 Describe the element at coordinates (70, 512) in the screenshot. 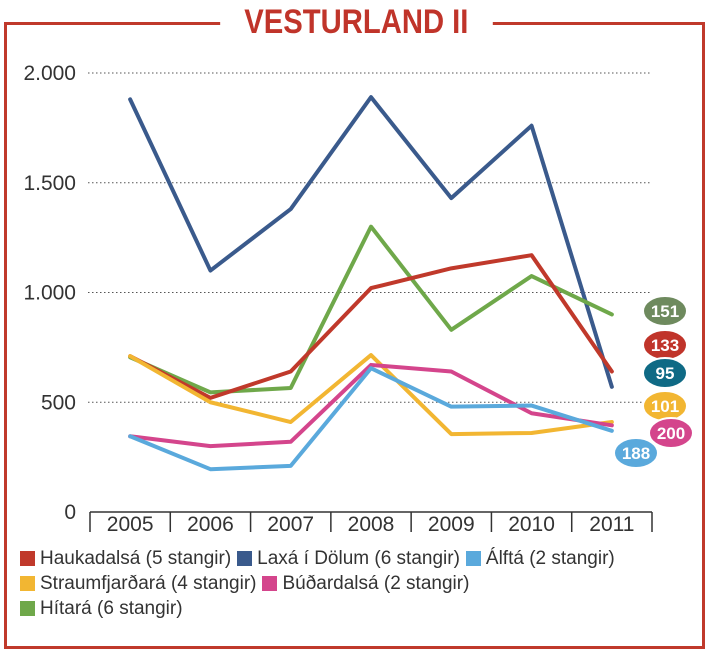

I see `y-tick-label: 0` at that location.